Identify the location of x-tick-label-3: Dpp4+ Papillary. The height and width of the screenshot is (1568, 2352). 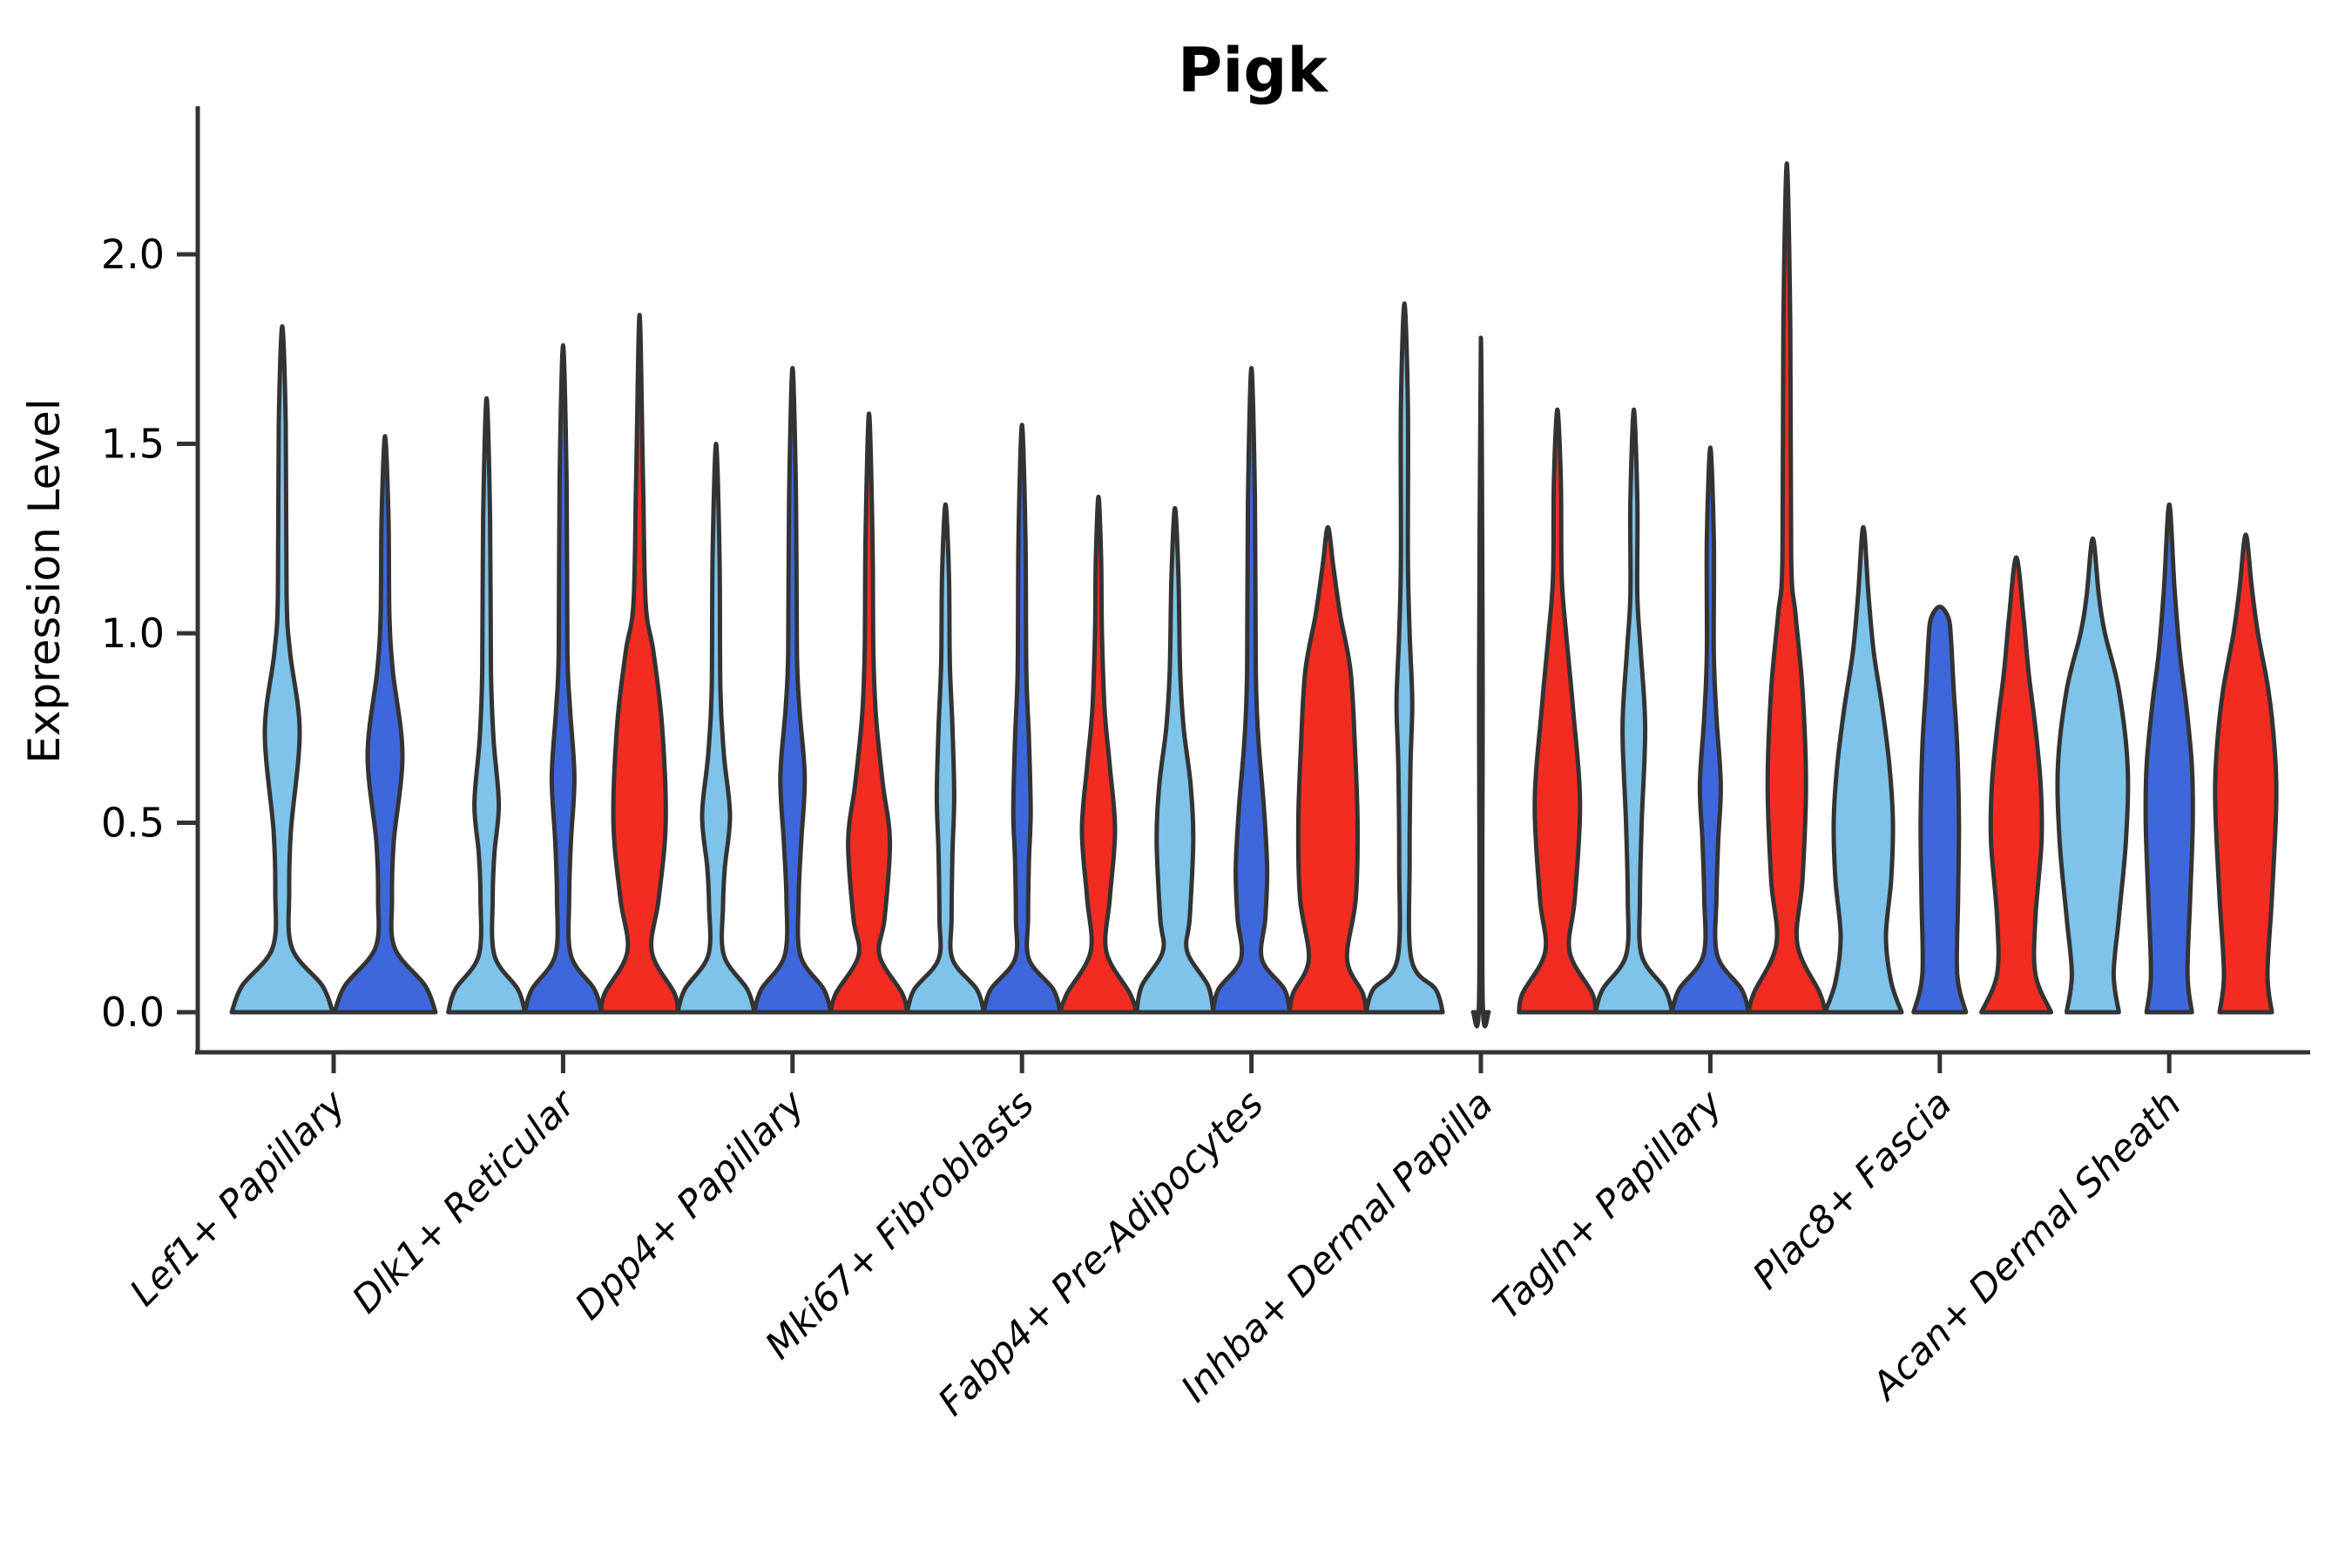
(690, 1205).